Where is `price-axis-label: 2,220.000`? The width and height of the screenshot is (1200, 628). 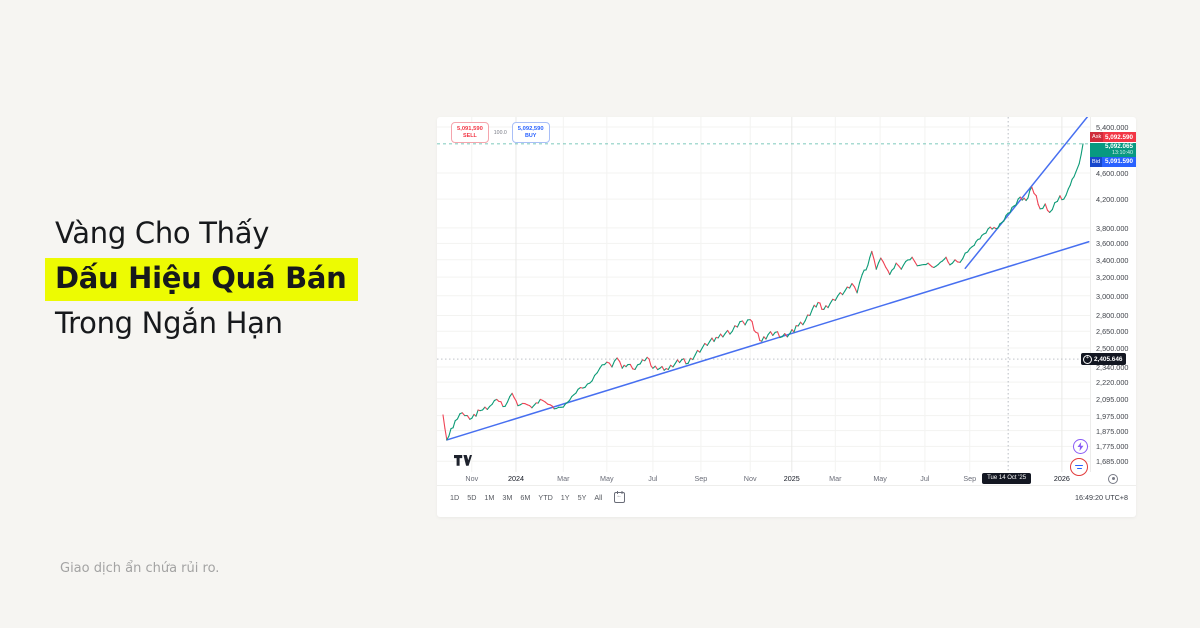 price-axis-label: 2,220.000 is located at coordinates (1112, 383).